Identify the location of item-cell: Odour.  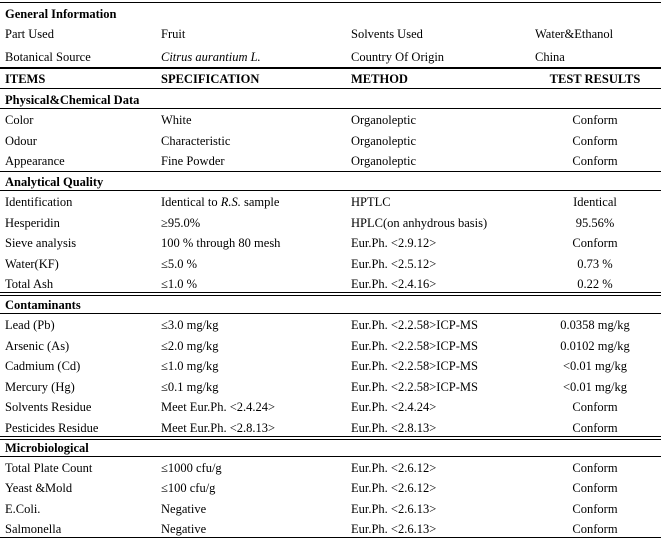
(21, 140).